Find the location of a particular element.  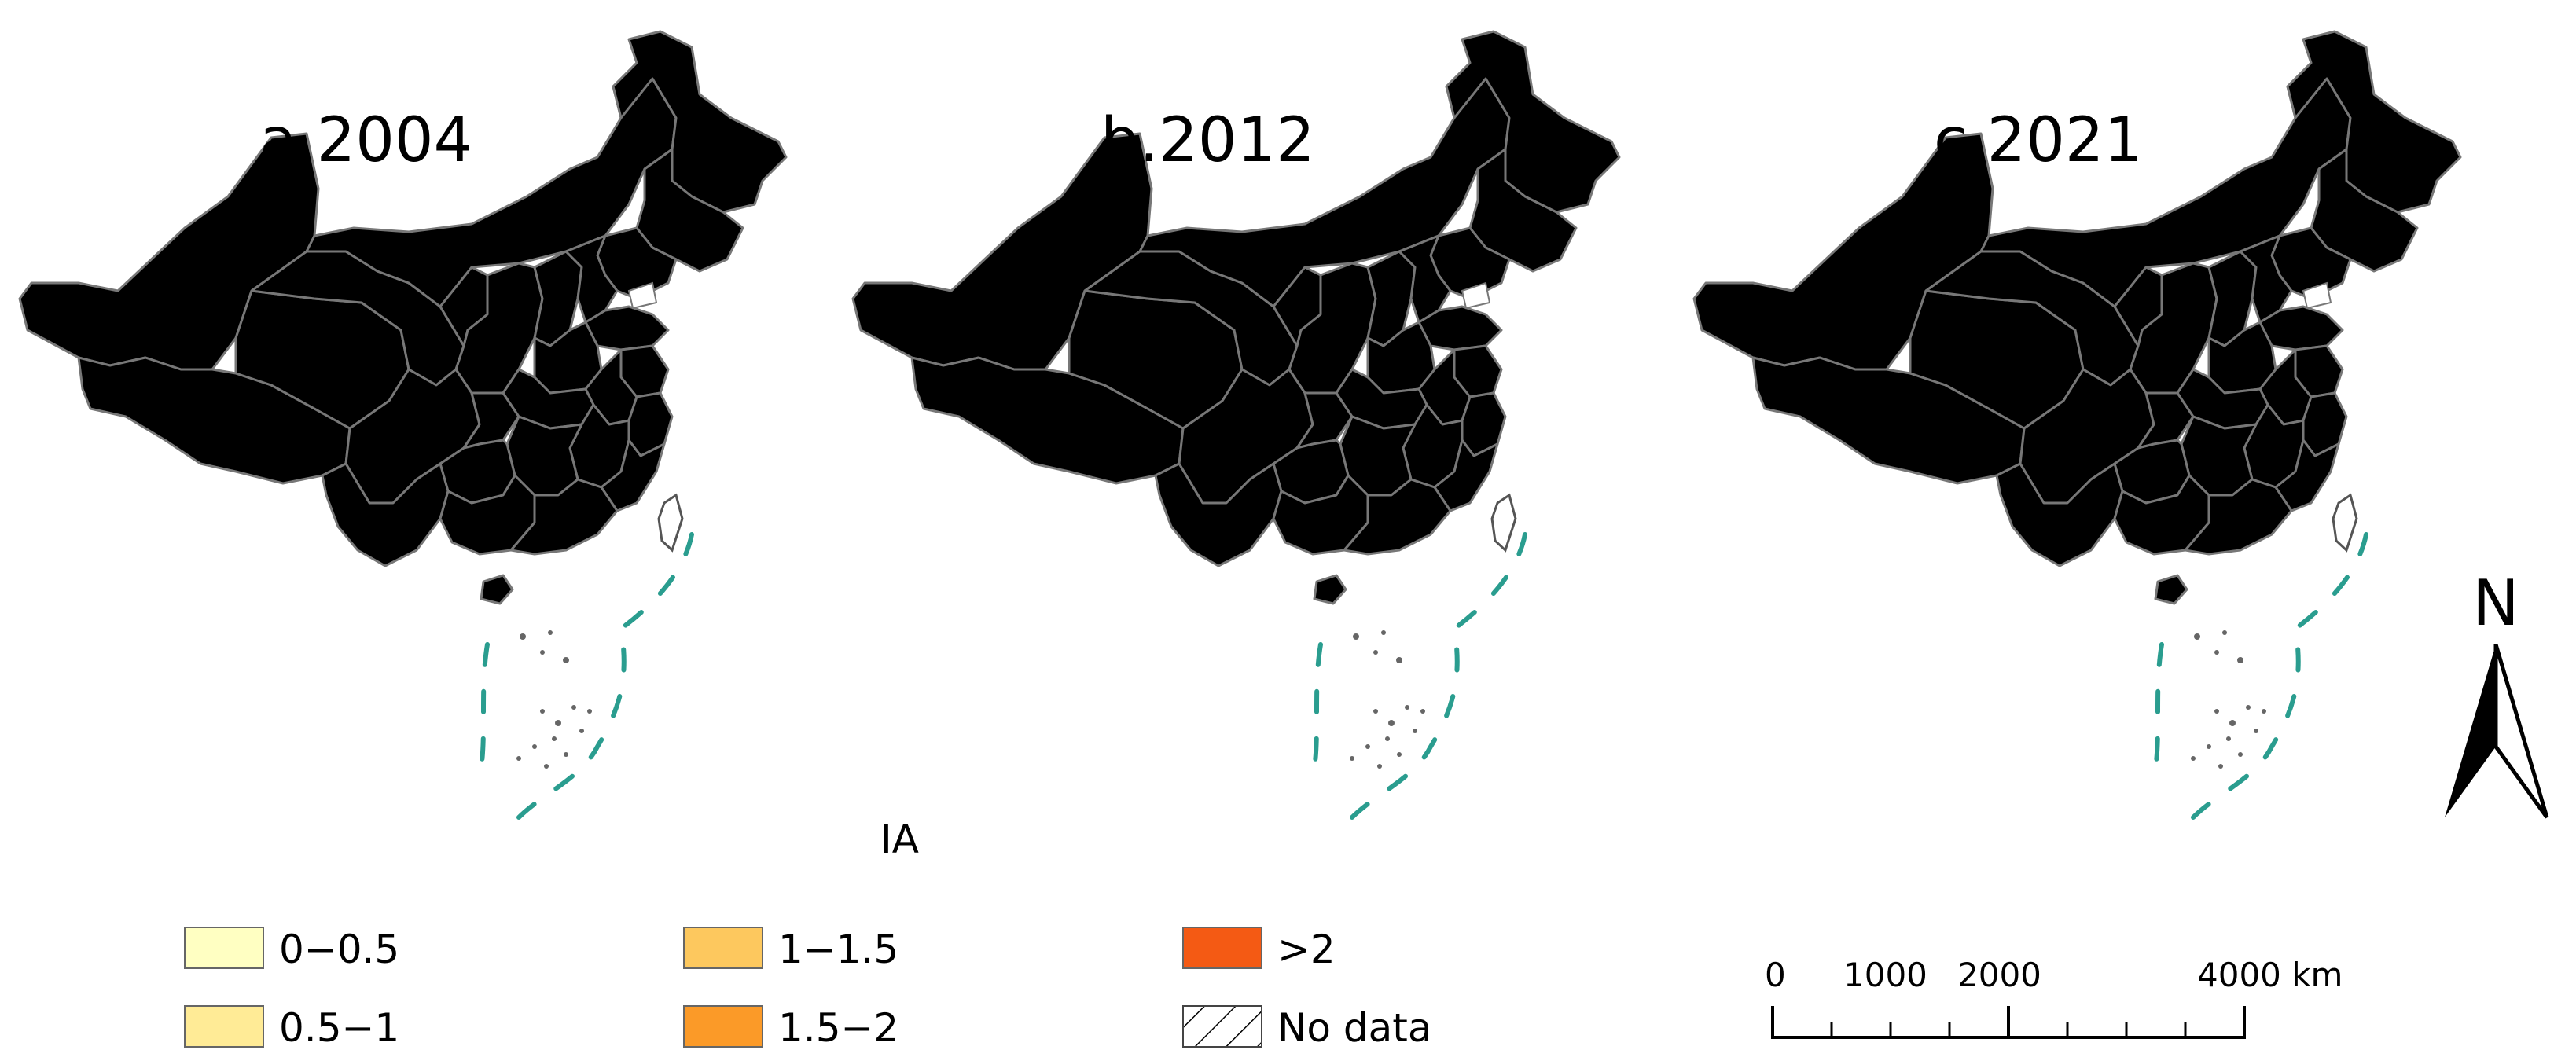

panel-label-2021: c.2021 is located at coordinates (2038, 140).